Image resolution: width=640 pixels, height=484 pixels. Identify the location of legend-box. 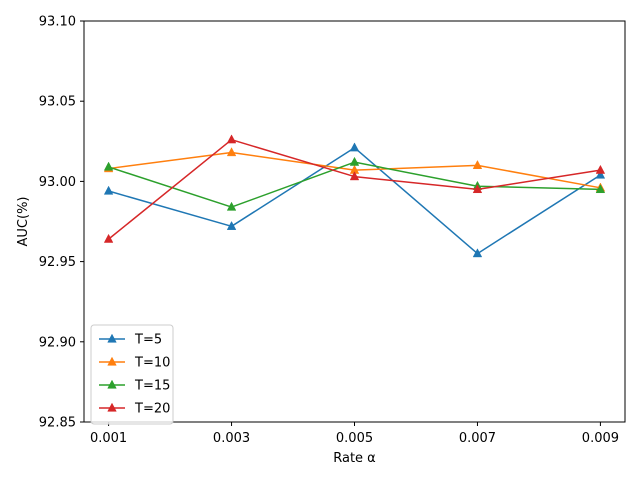
(132, 374).